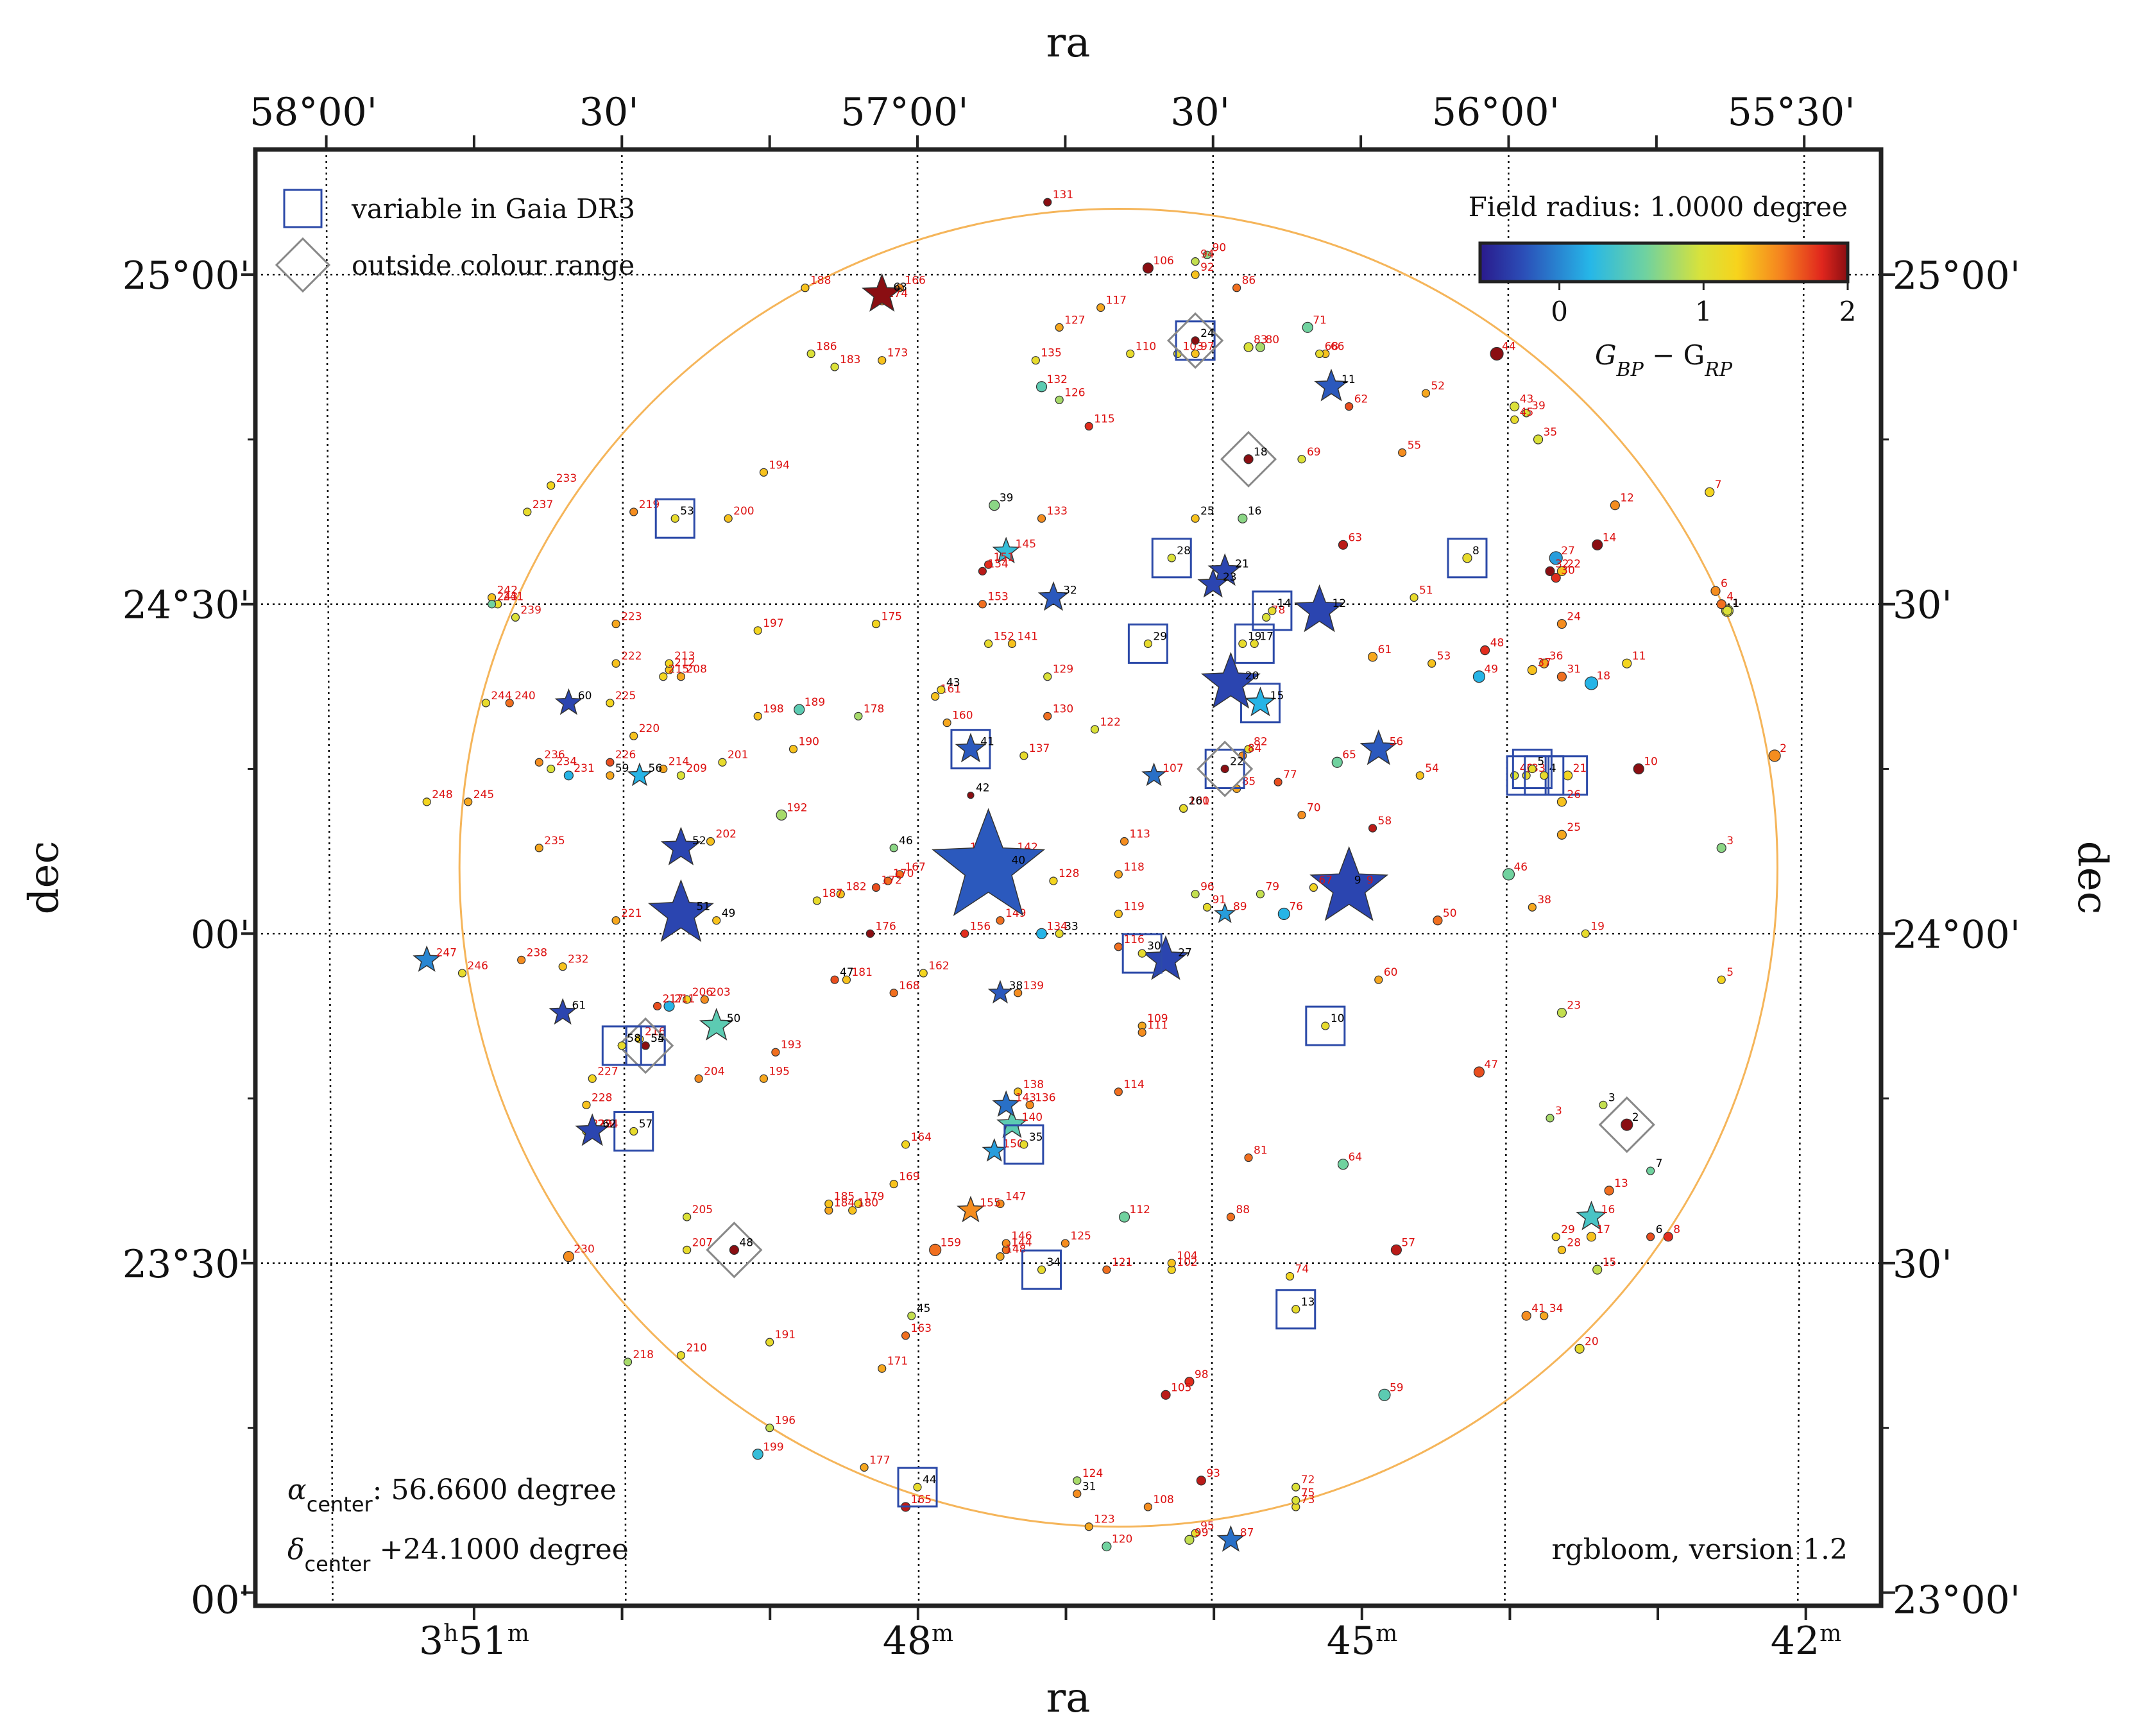 This screenshot has height=1736, width=2130. What do you see at coordinates (1361, 399) in the screenshot?
I see `star-label: 62` at bounding box center [1361, 399].